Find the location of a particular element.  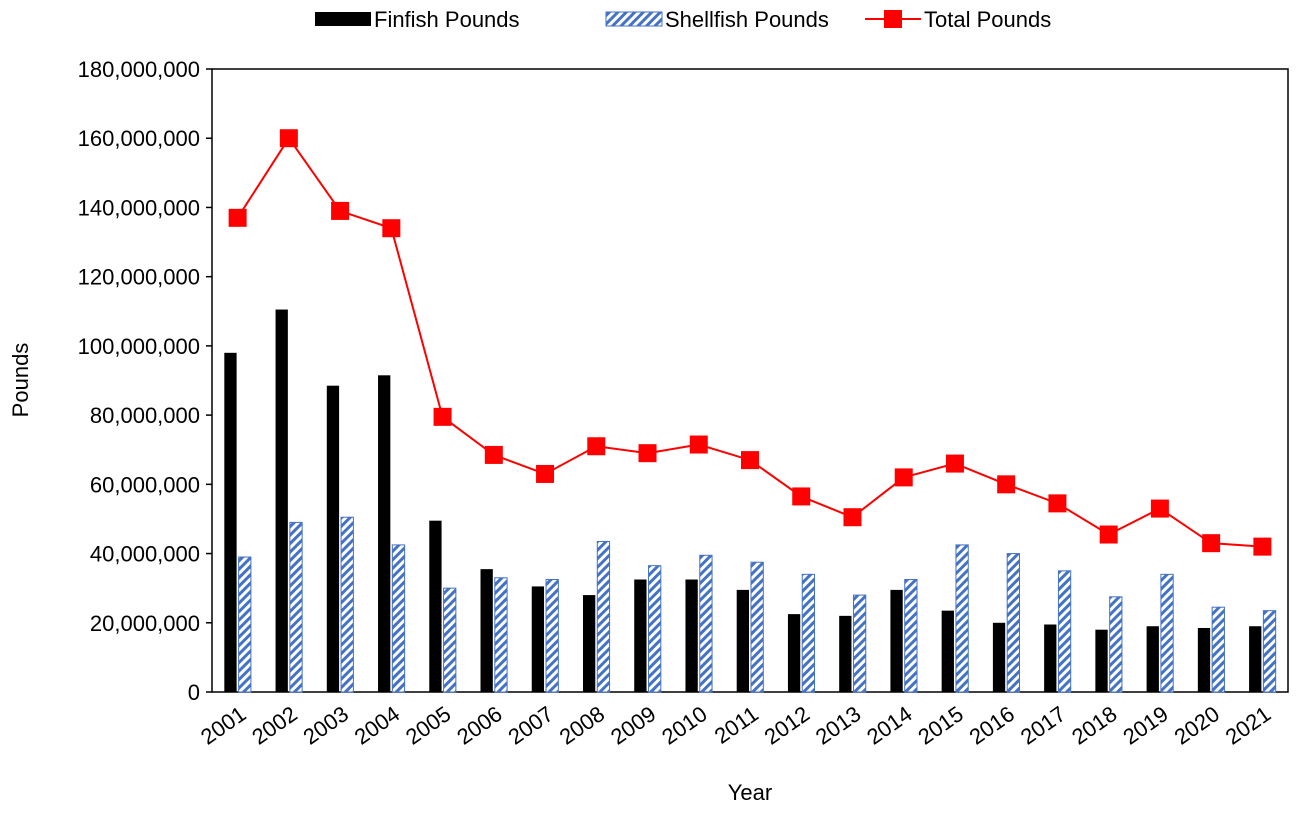

x-tick-label: 2014 is located at coordinates (889, 725).